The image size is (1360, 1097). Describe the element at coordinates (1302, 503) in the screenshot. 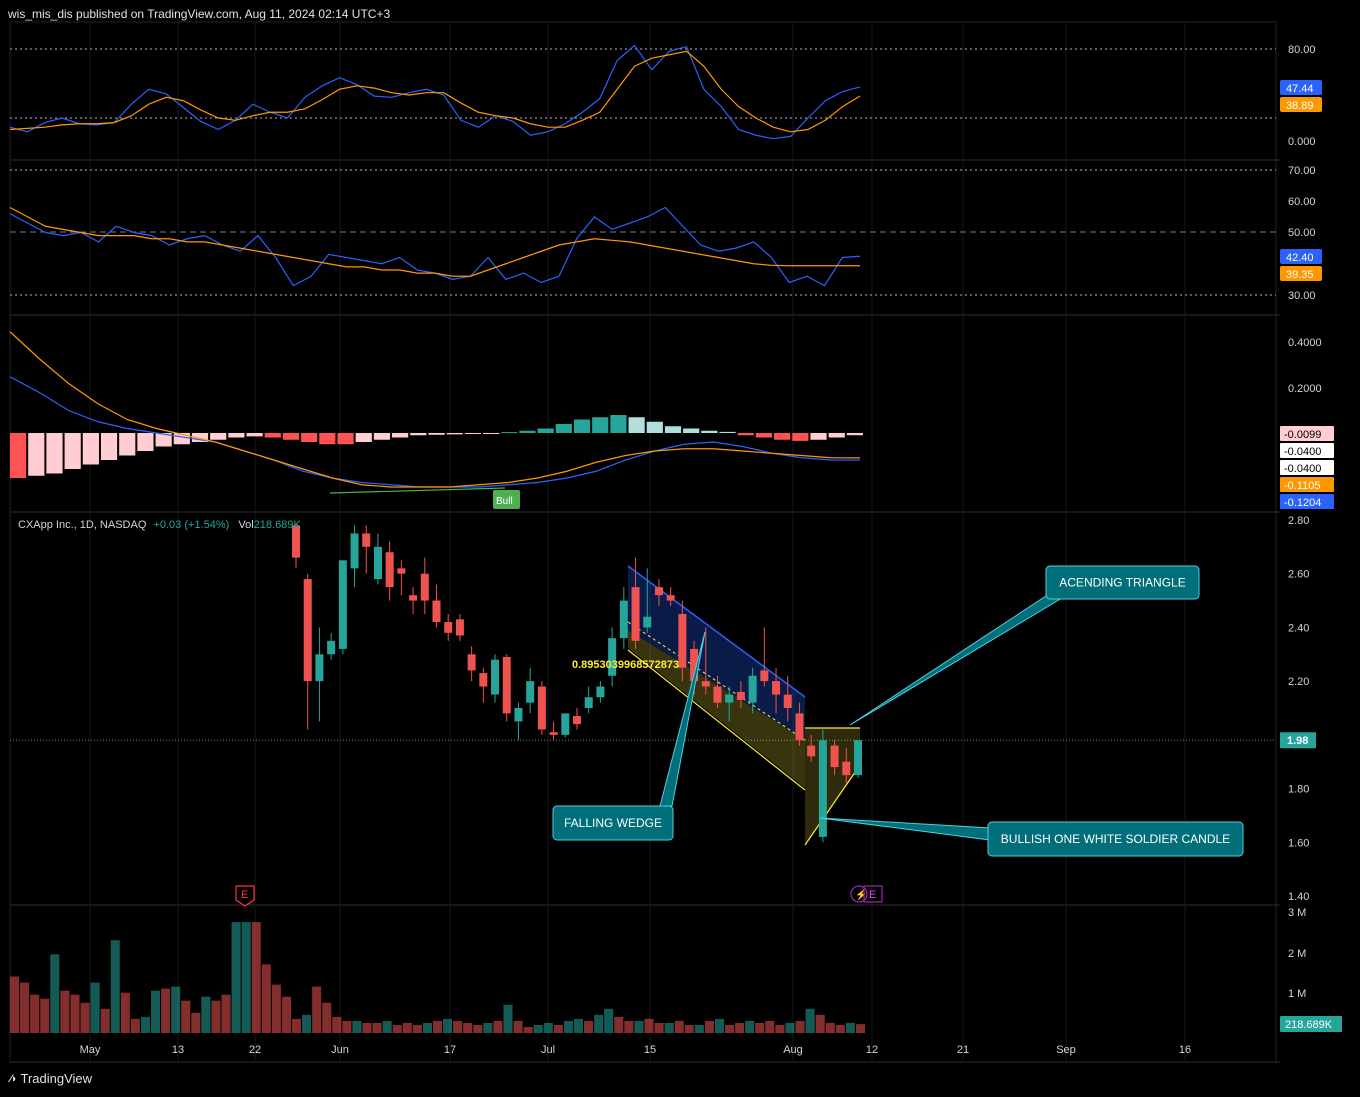

I see `macd-last-value: -0.1204` at that location.